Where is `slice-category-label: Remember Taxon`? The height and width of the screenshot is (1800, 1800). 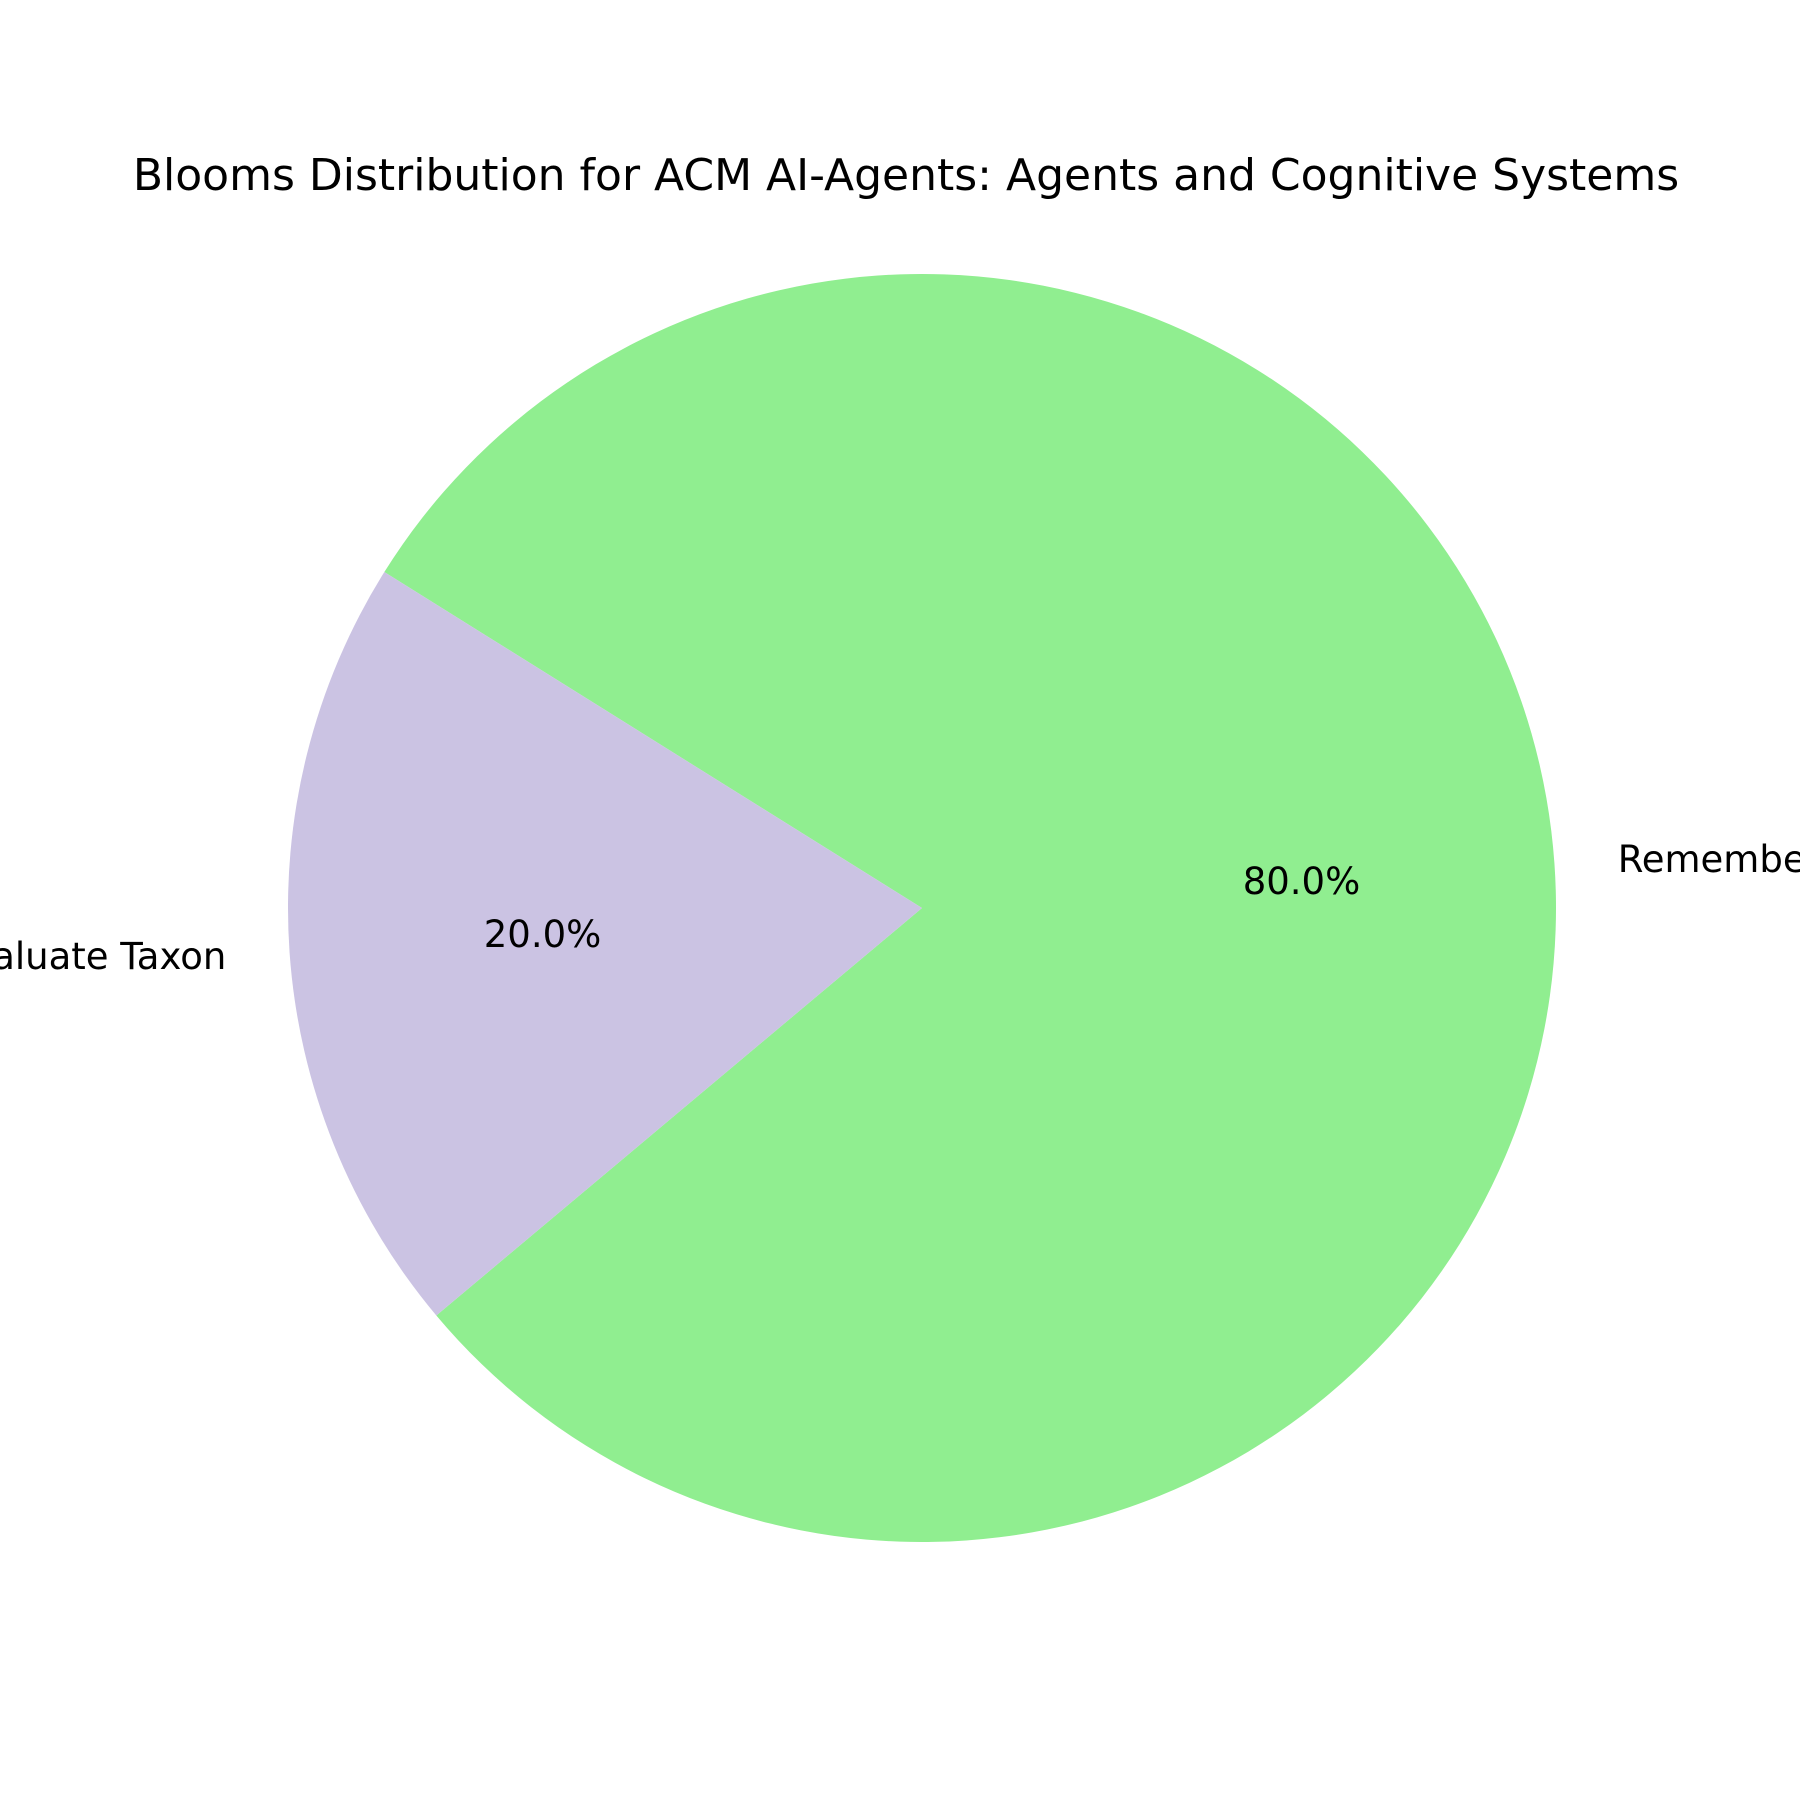 slice-category-label: Remember Taxon is located at coordinates (1709, 859).